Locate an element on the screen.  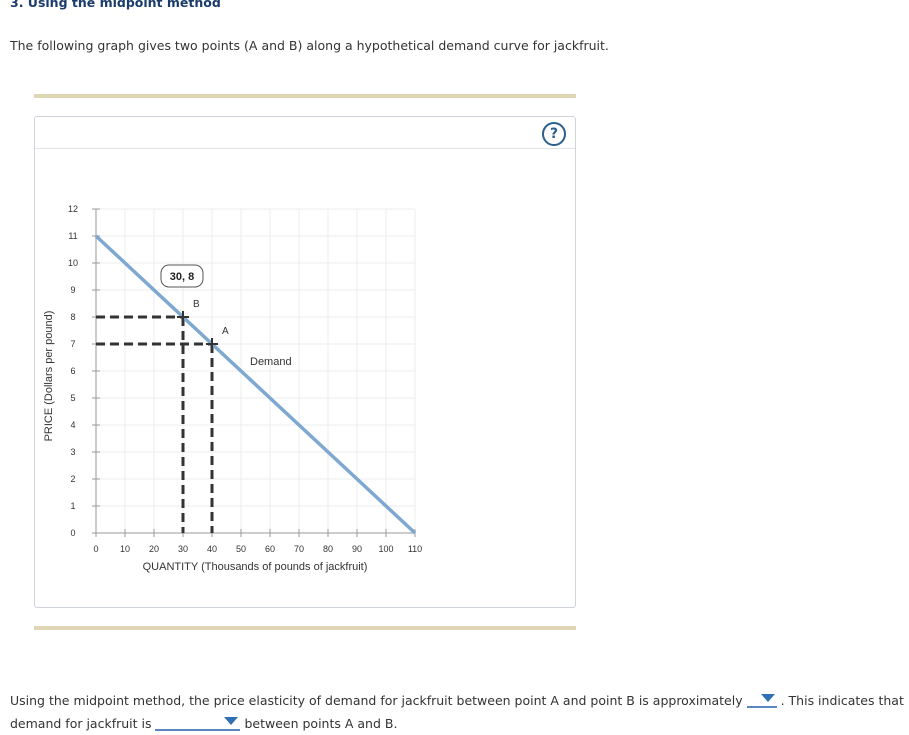
top-divider is located at coordinates (305, 96).